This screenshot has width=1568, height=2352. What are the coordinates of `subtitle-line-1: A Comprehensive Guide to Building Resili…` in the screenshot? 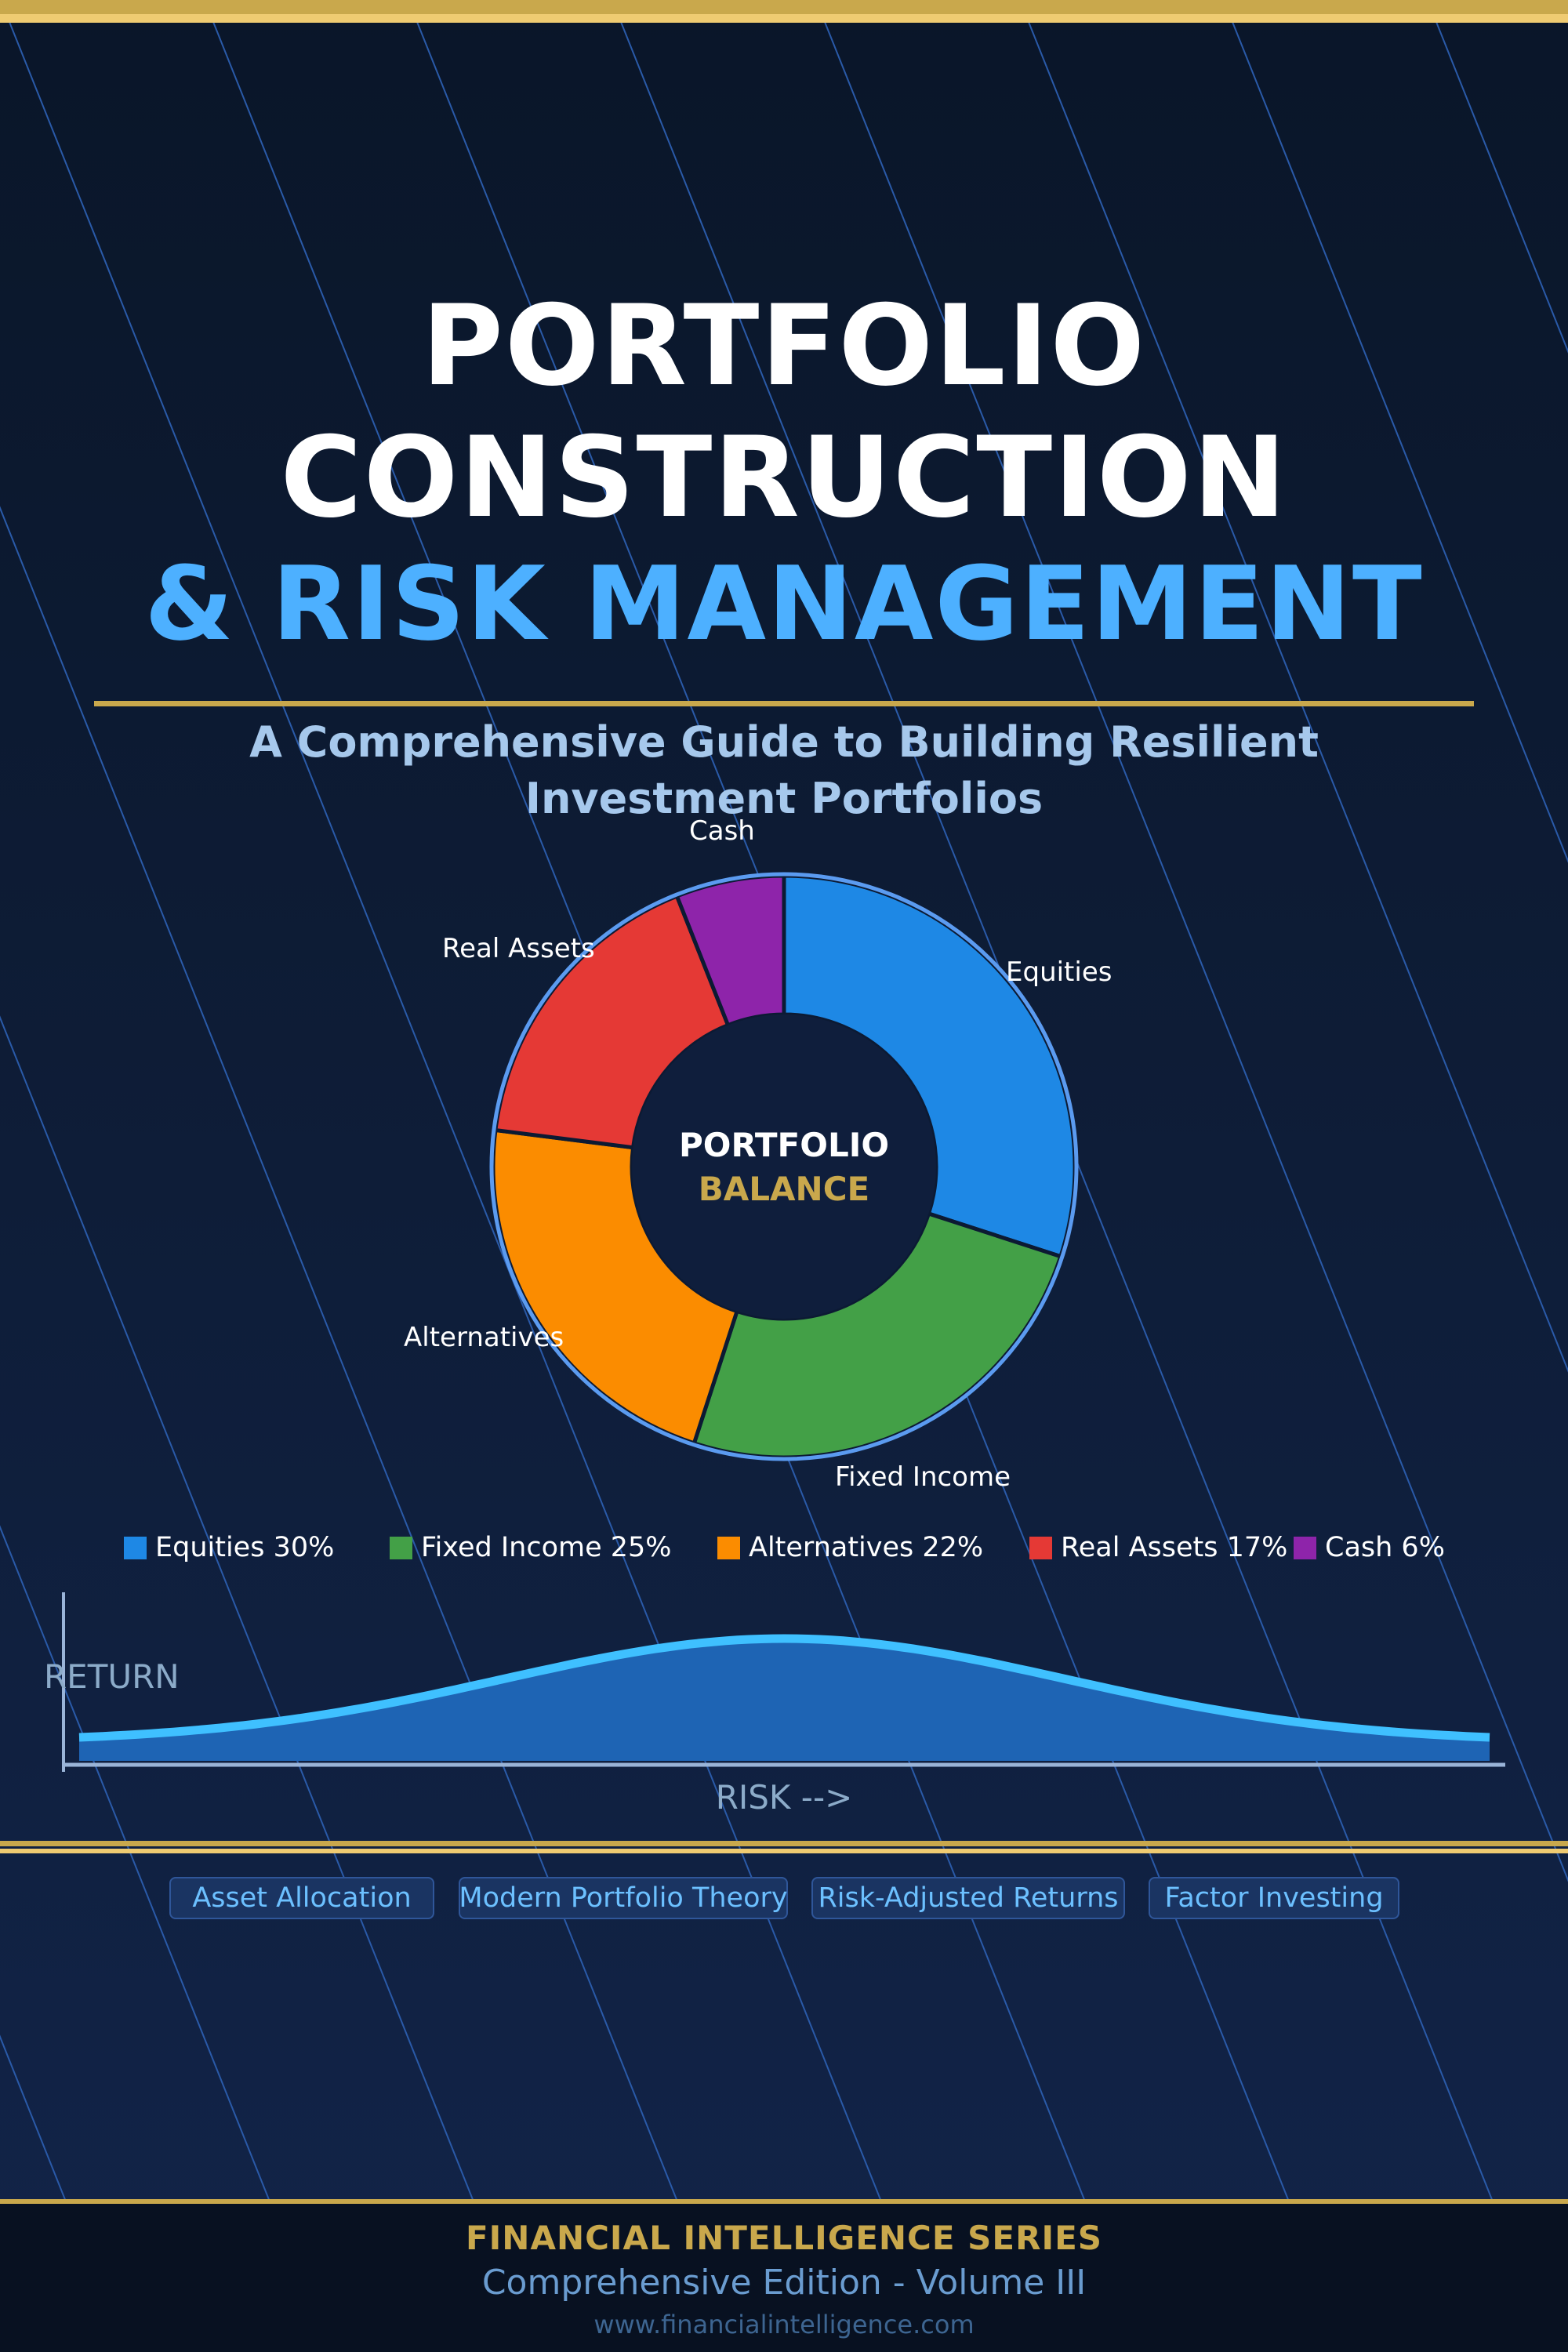 It's located at (784, 742).